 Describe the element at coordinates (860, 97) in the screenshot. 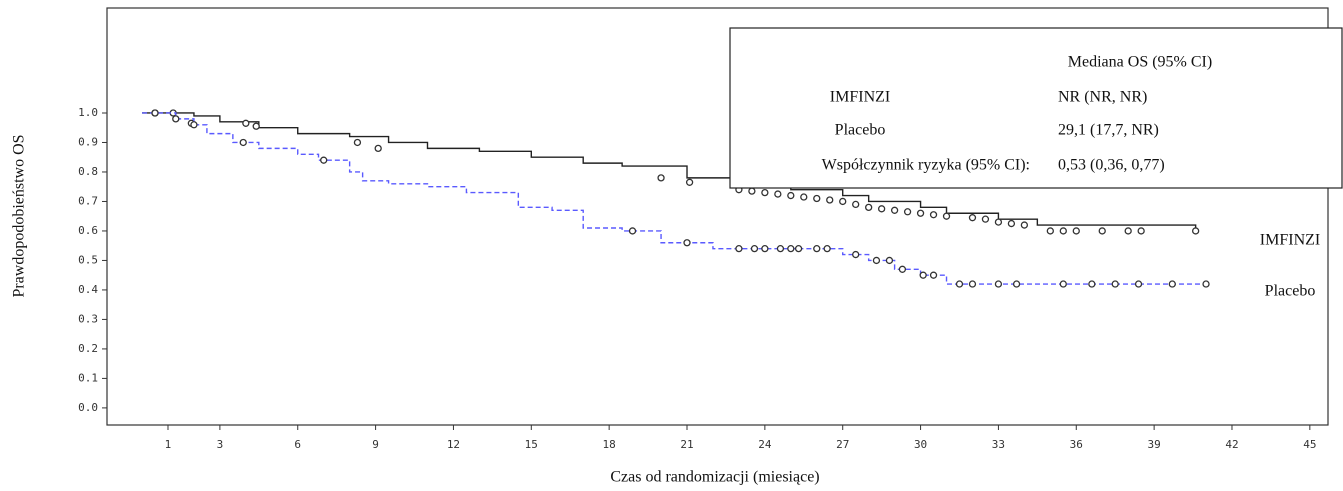

I see `legend-cell: IMFINZI` at that location.